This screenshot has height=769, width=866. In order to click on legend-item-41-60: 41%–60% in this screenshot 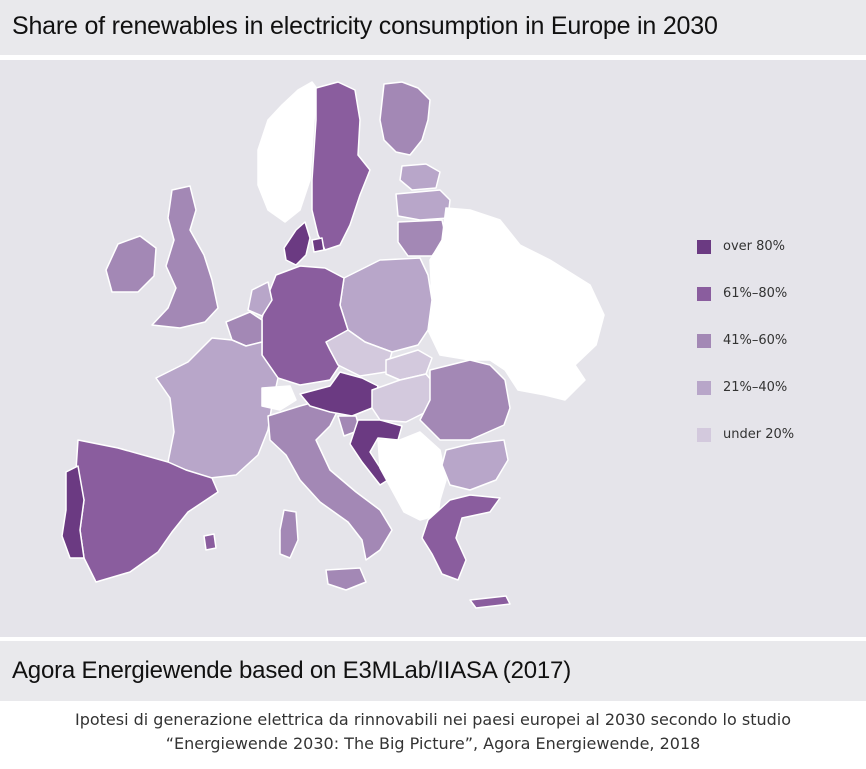, I will do `click(767, 342)`.